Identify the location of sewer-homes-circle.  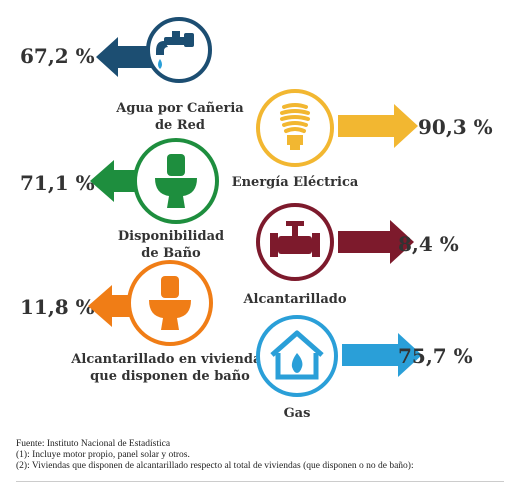
(170, 303).